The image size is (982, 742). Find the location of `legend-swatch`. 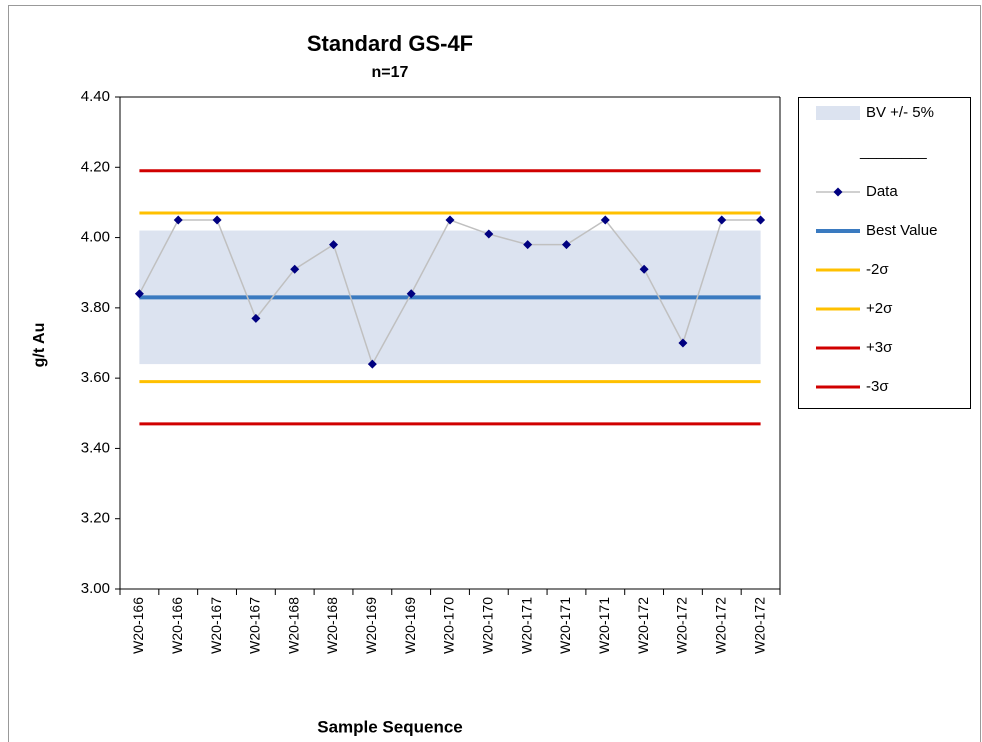

legend-swatch is located at coordinates (838, 113).